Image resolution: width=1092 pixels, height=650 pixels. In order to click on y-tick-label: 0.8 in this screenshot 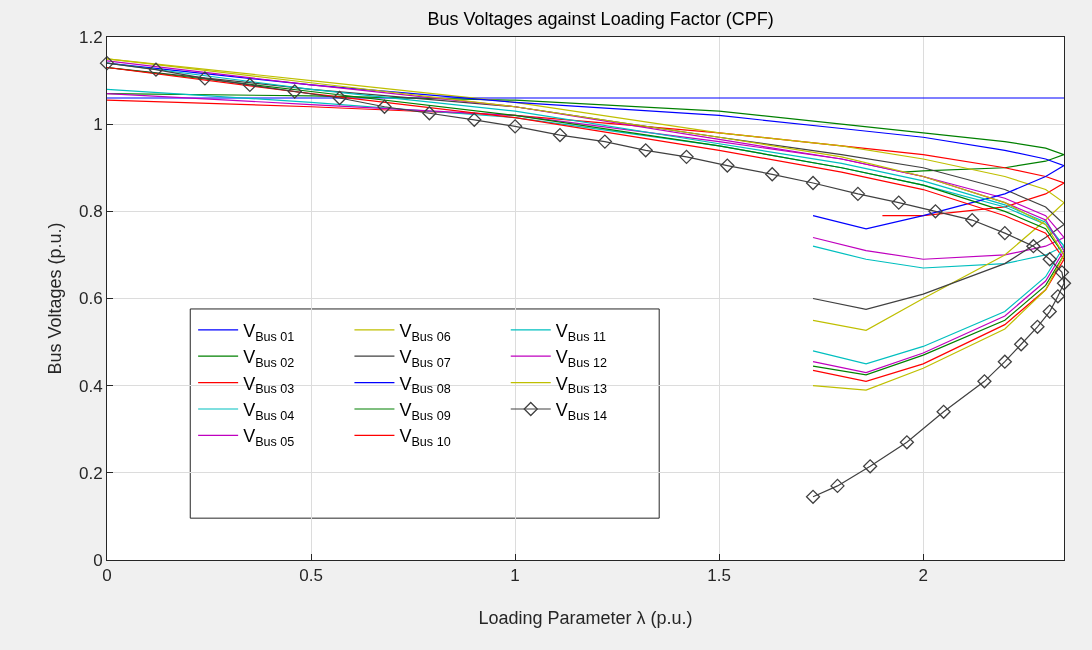, I will do `click(90, 212)`.